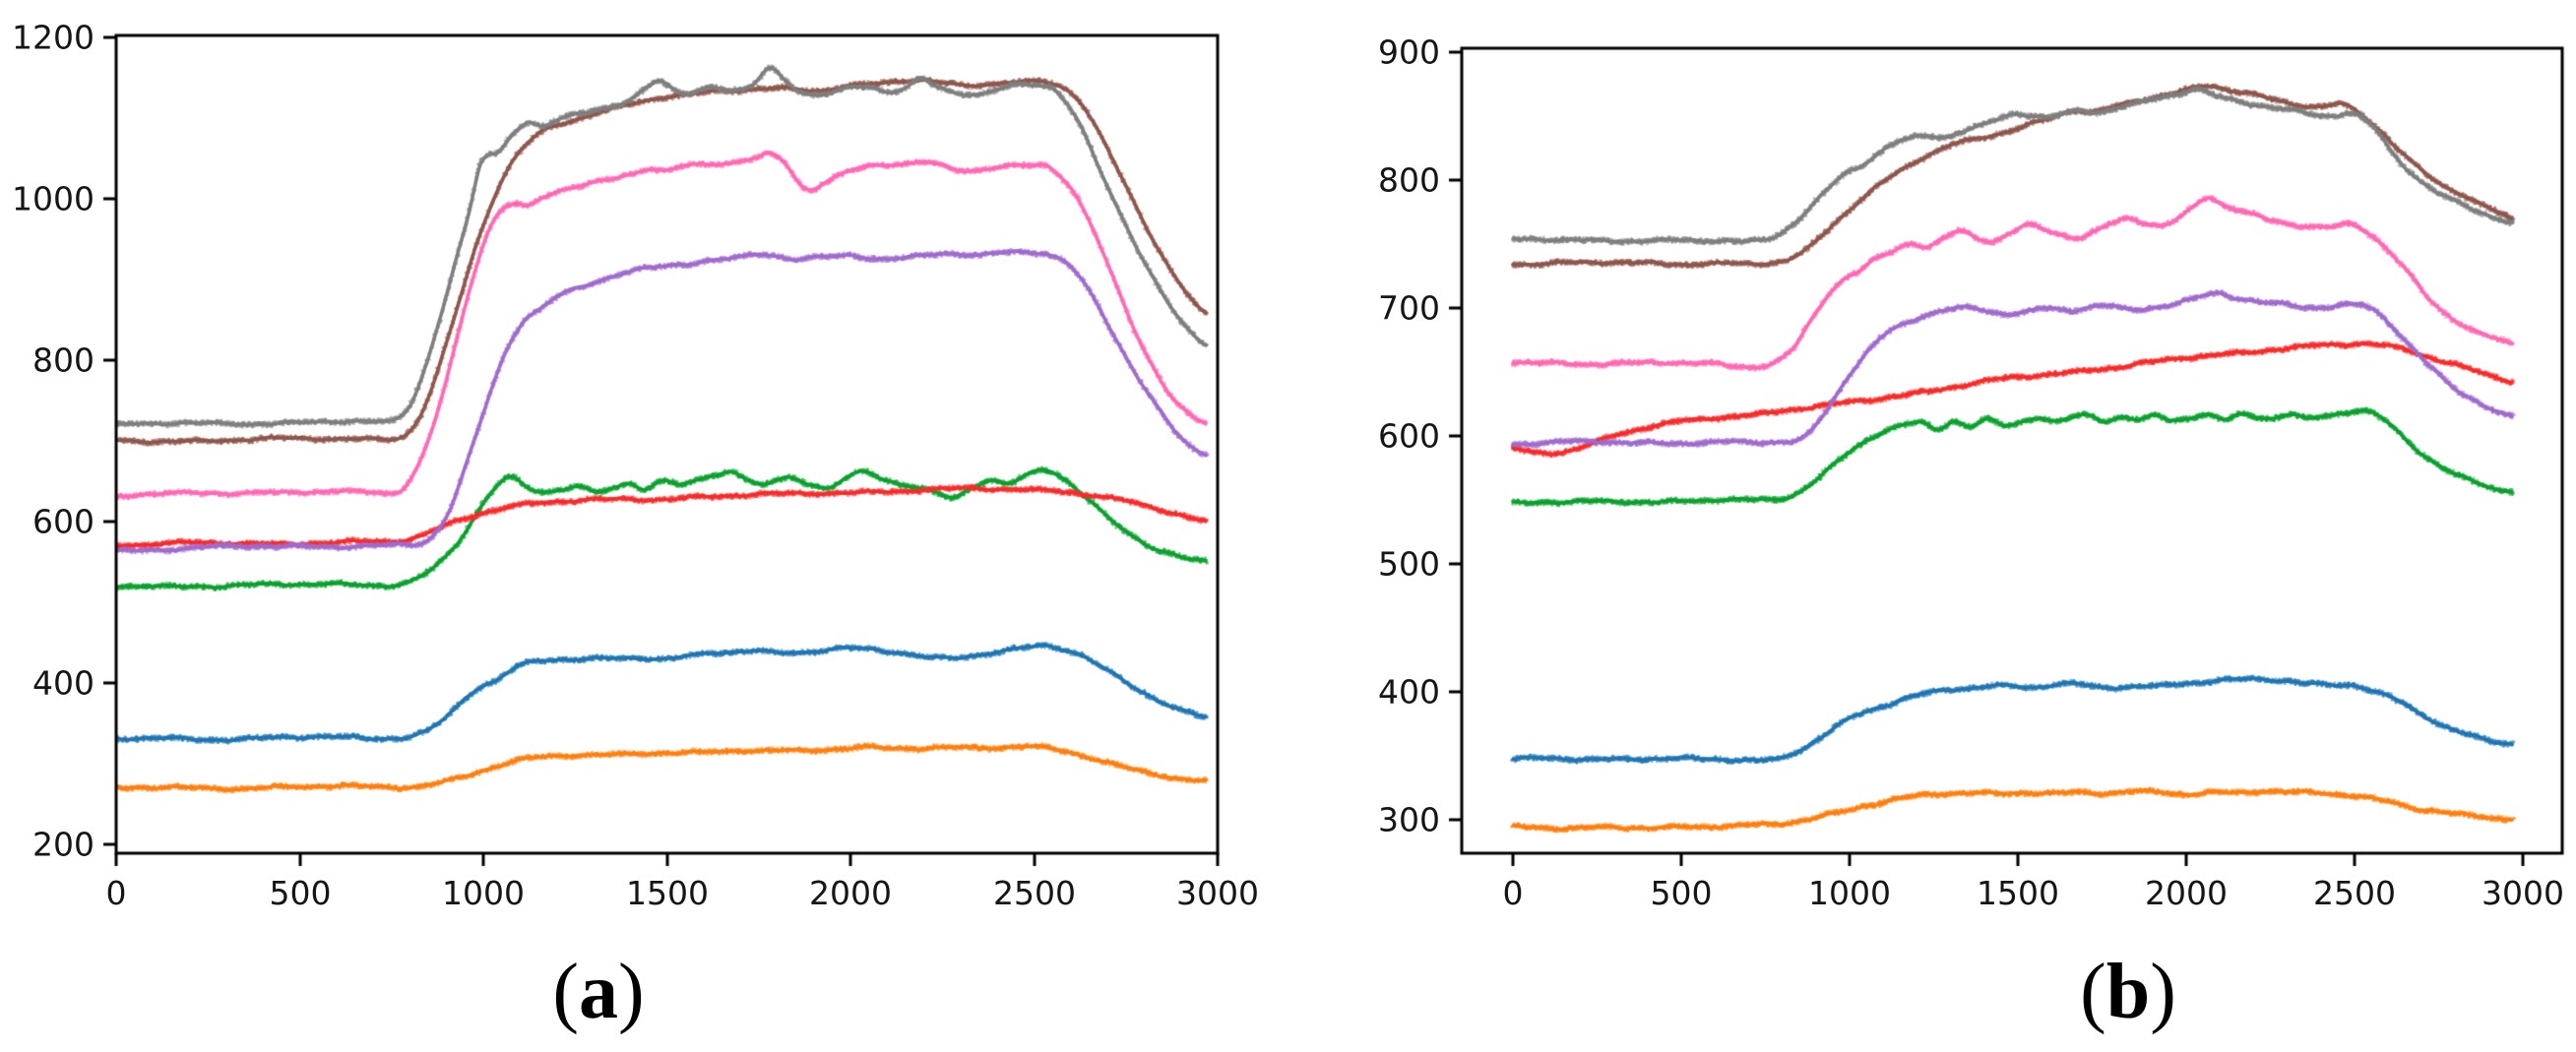  I want to click on y-tick-label: 500, so click(1409, 564).